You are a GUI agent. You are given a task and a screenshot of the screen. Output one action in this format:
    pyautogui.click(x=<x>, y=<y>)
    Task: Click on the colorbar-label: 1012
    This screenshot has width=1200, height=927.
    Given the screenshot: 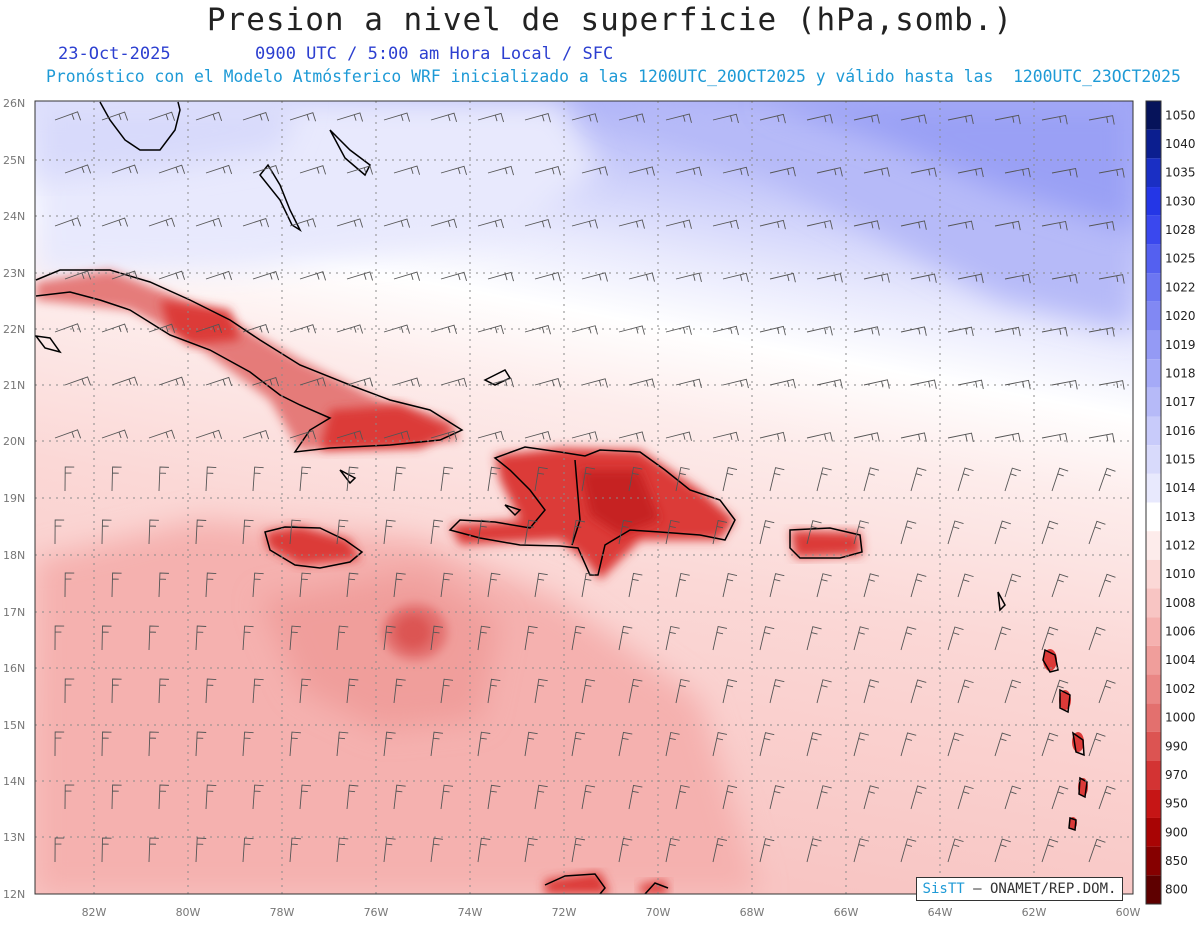 What is the action you would take?
    pyautogui.click(x=1180, y=546)
    